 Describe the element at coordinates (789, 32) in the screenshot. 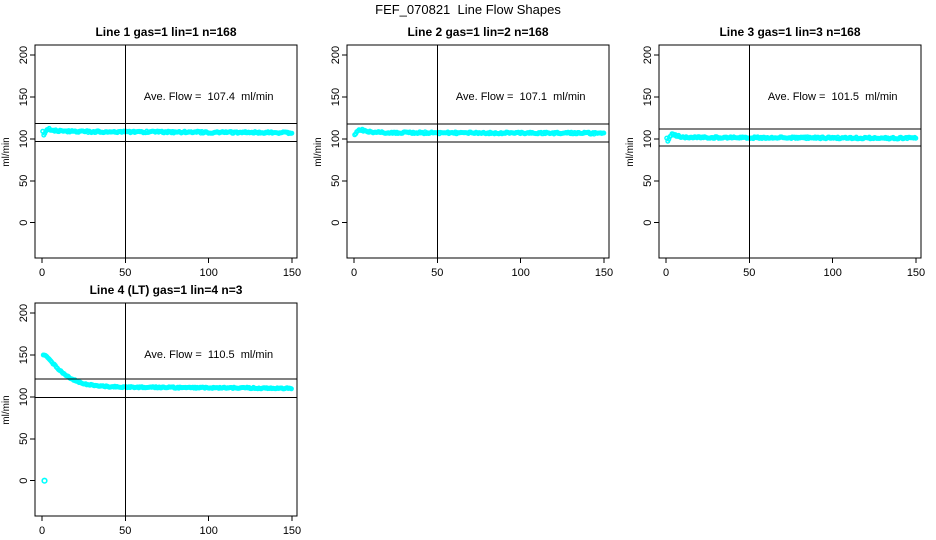

I see `subplot-title: Line 3 gas=1 lin=3 n=168` at that location.